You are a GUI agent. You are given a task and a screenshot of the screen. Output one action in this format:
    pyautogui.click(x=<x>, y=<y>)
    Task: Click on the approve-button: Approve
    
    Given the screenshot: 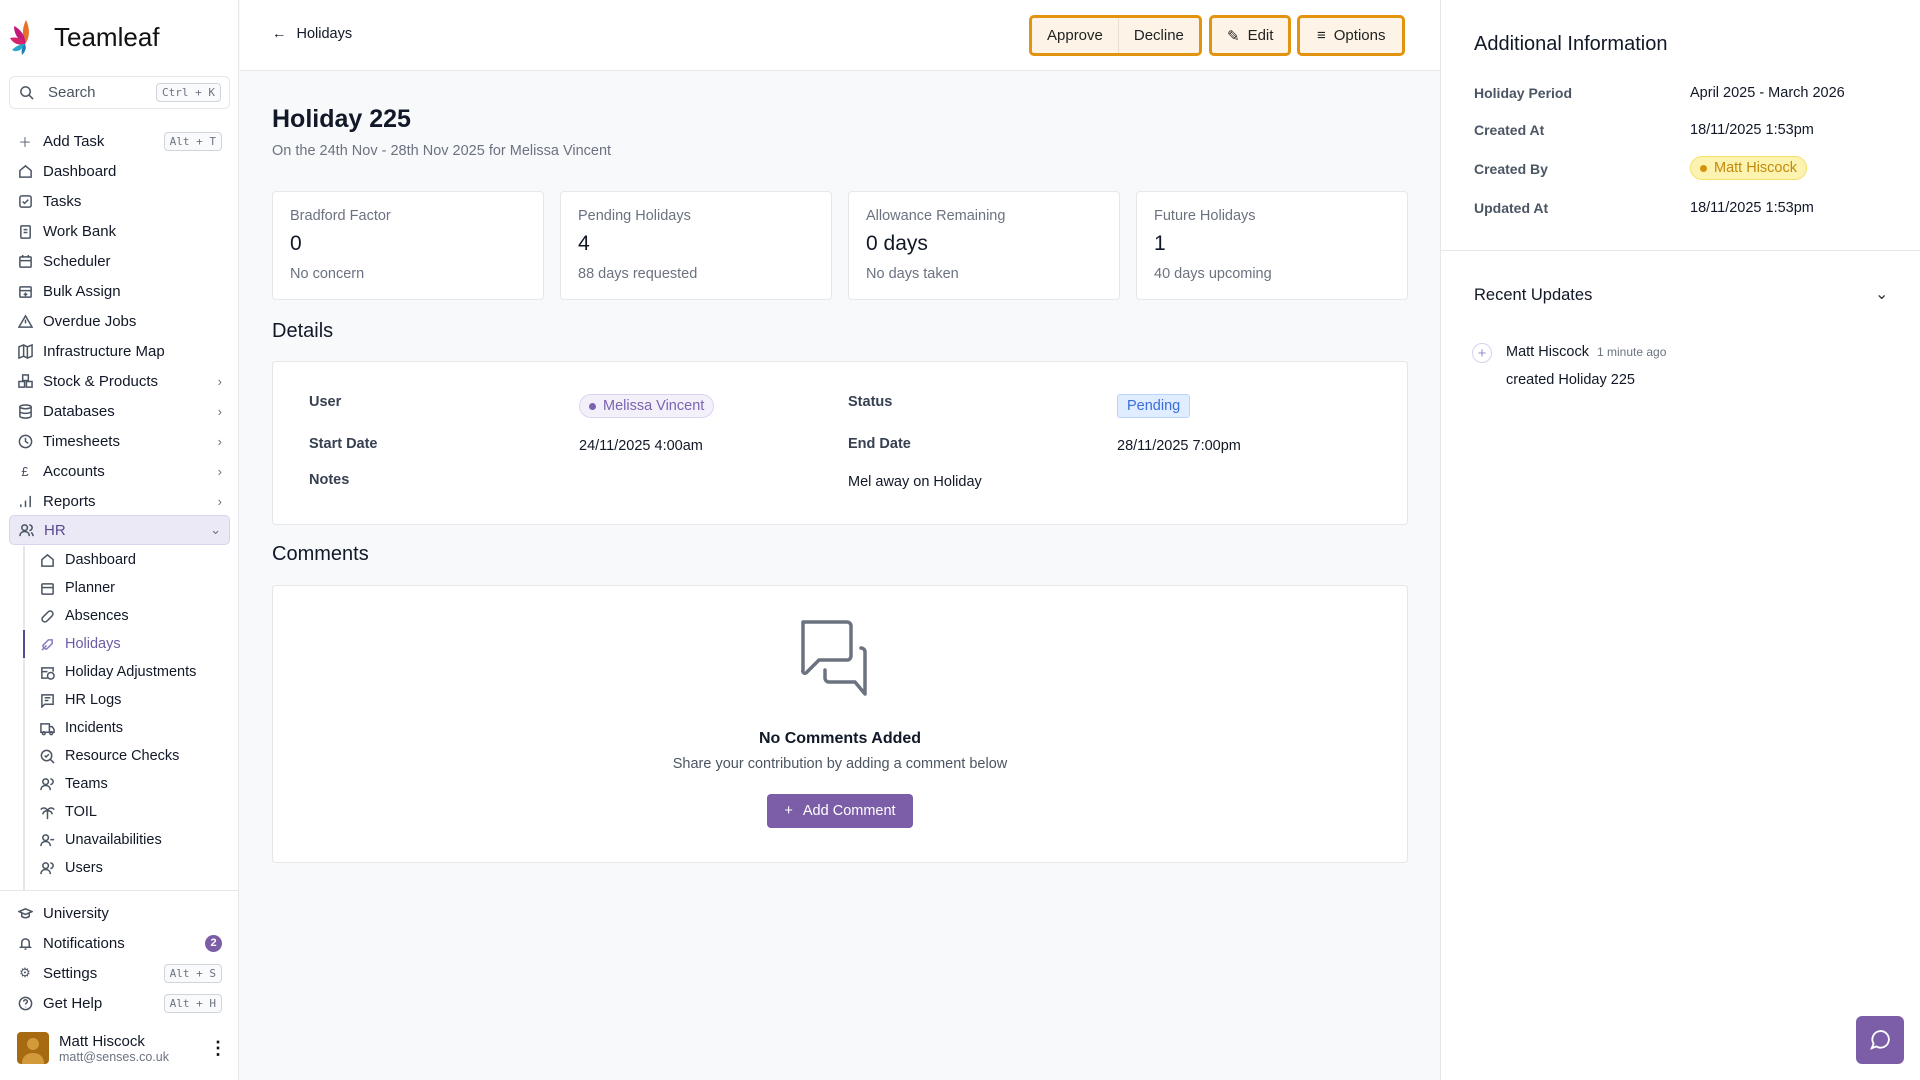 What is the action you would take?
    pyautogui.click(x=1075, y=35)
    